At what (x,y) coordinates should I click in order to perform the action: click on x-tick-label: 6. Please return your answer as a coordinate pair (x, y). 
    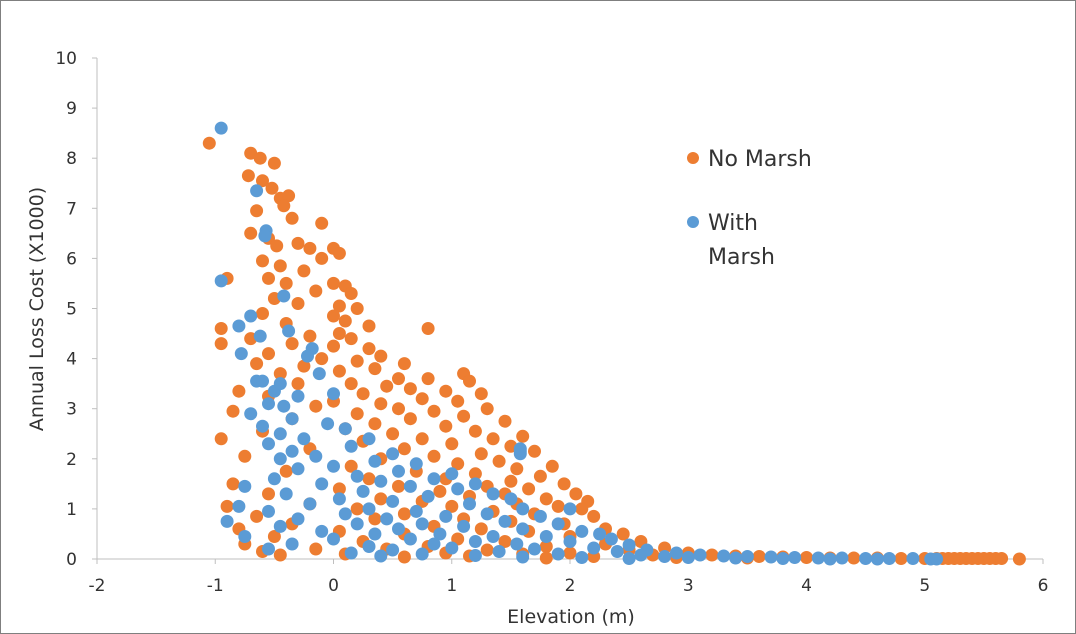
    Looking at the image, I should click on (1043, 586).